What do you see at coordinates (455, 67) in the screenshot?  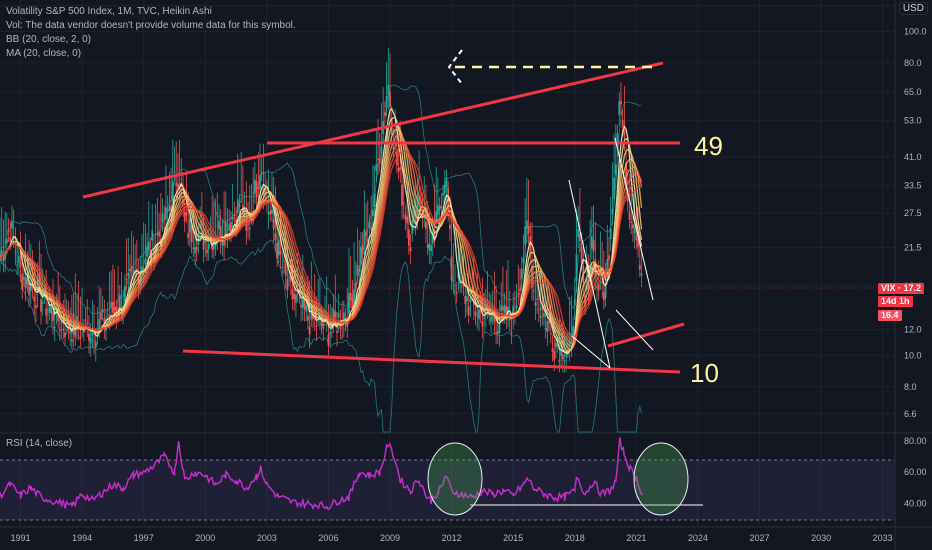 I see `arrow-head` at bounding box center [455, 67].